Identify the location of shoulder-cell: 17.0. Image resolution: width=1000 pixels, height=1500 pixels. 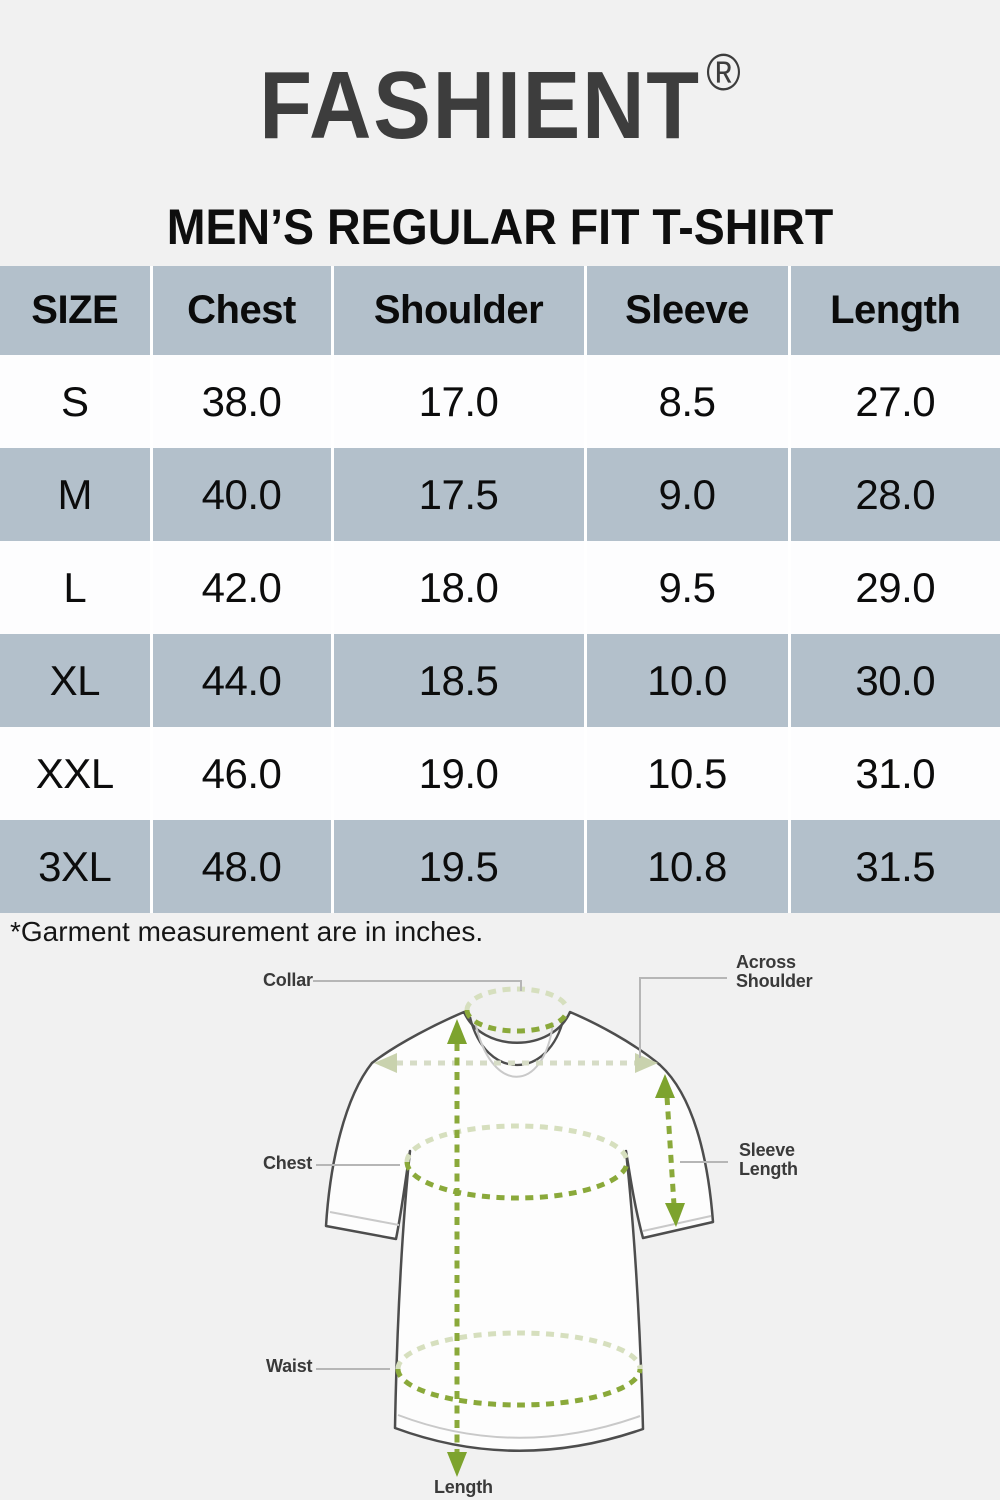
(457, 401).